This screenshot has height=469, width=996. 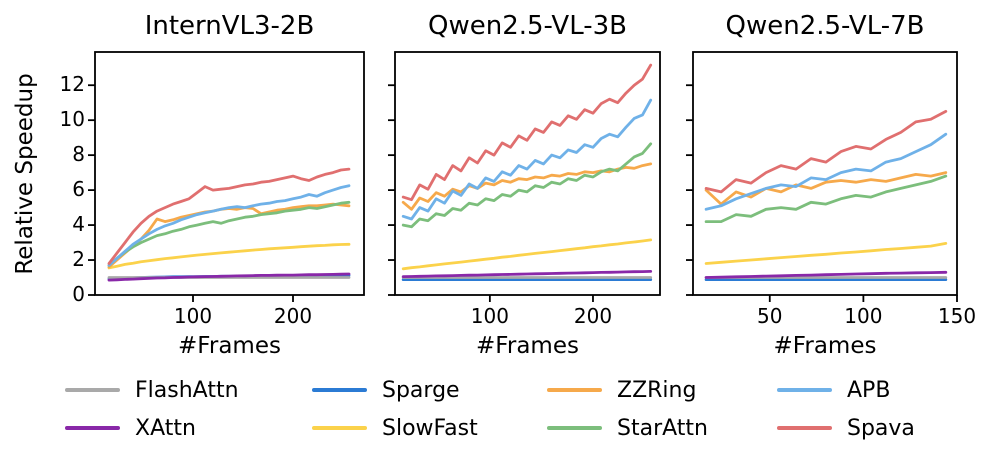 What do you see at coordinates (846, 428) in the screenshot?
I see `legend-item-spava: Spava` at bounding box center [846, 428].